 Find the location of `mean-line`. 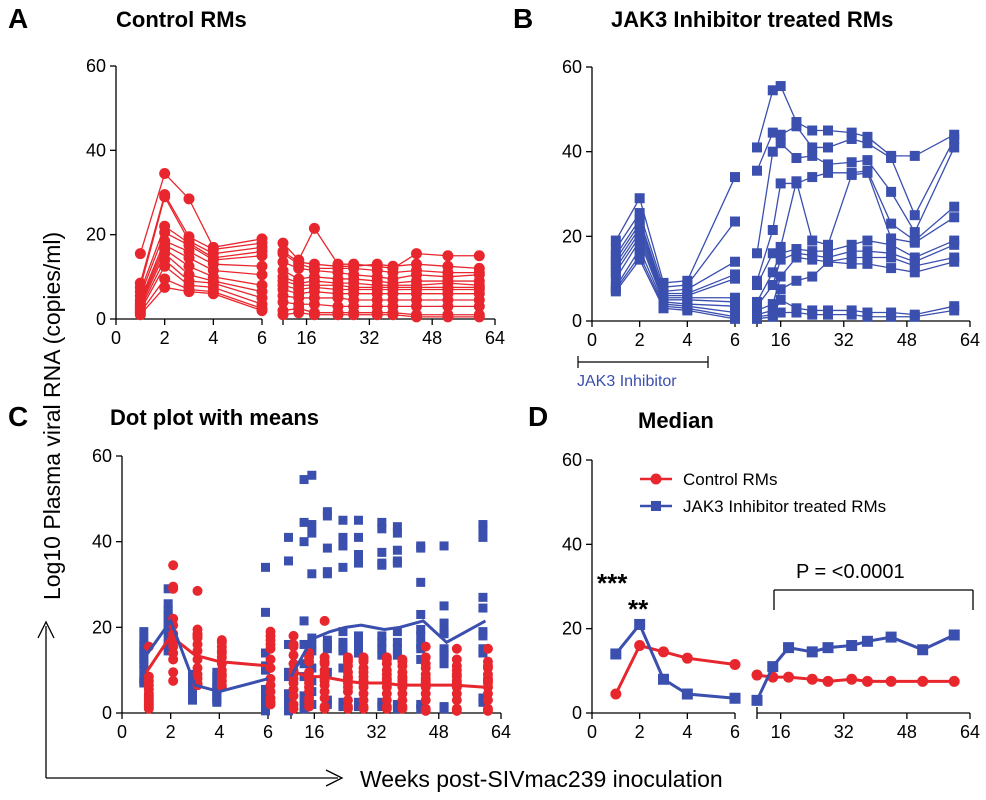

mean-line is located at coordinates (207, 653).